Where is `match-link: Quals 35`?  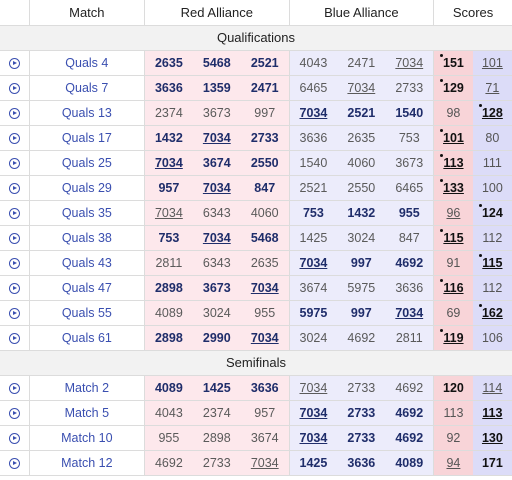
match-link: Quals 35 is located at coordinates (87, 213).